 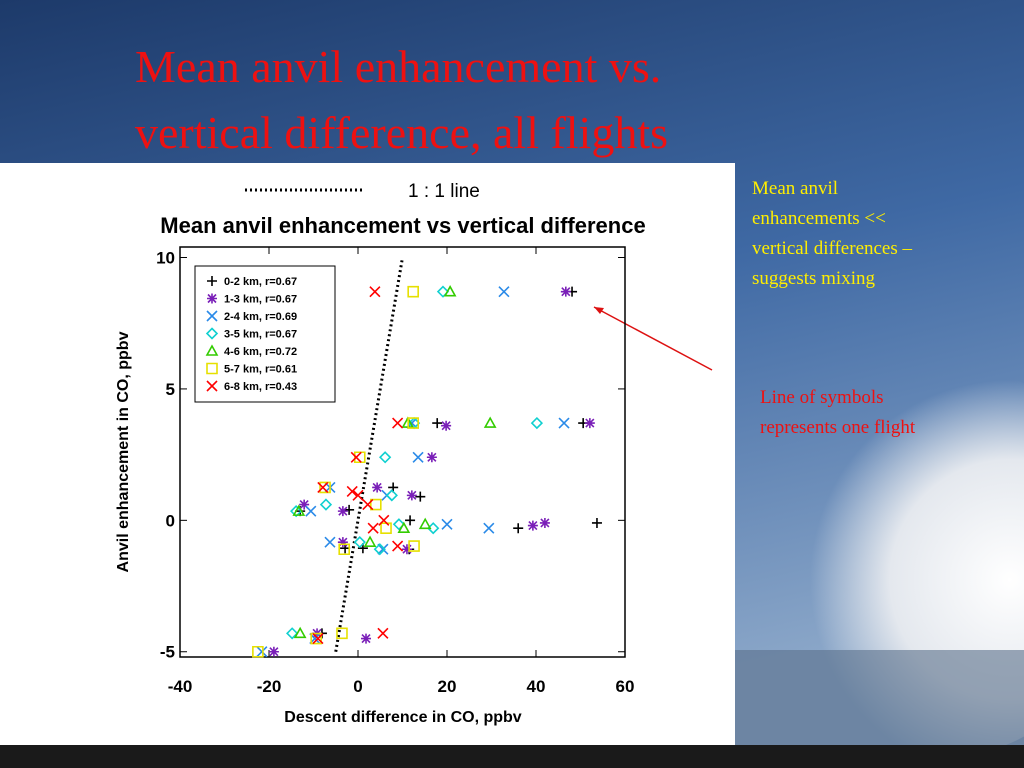 I want to click on arrow, so click(x=653, y=338).